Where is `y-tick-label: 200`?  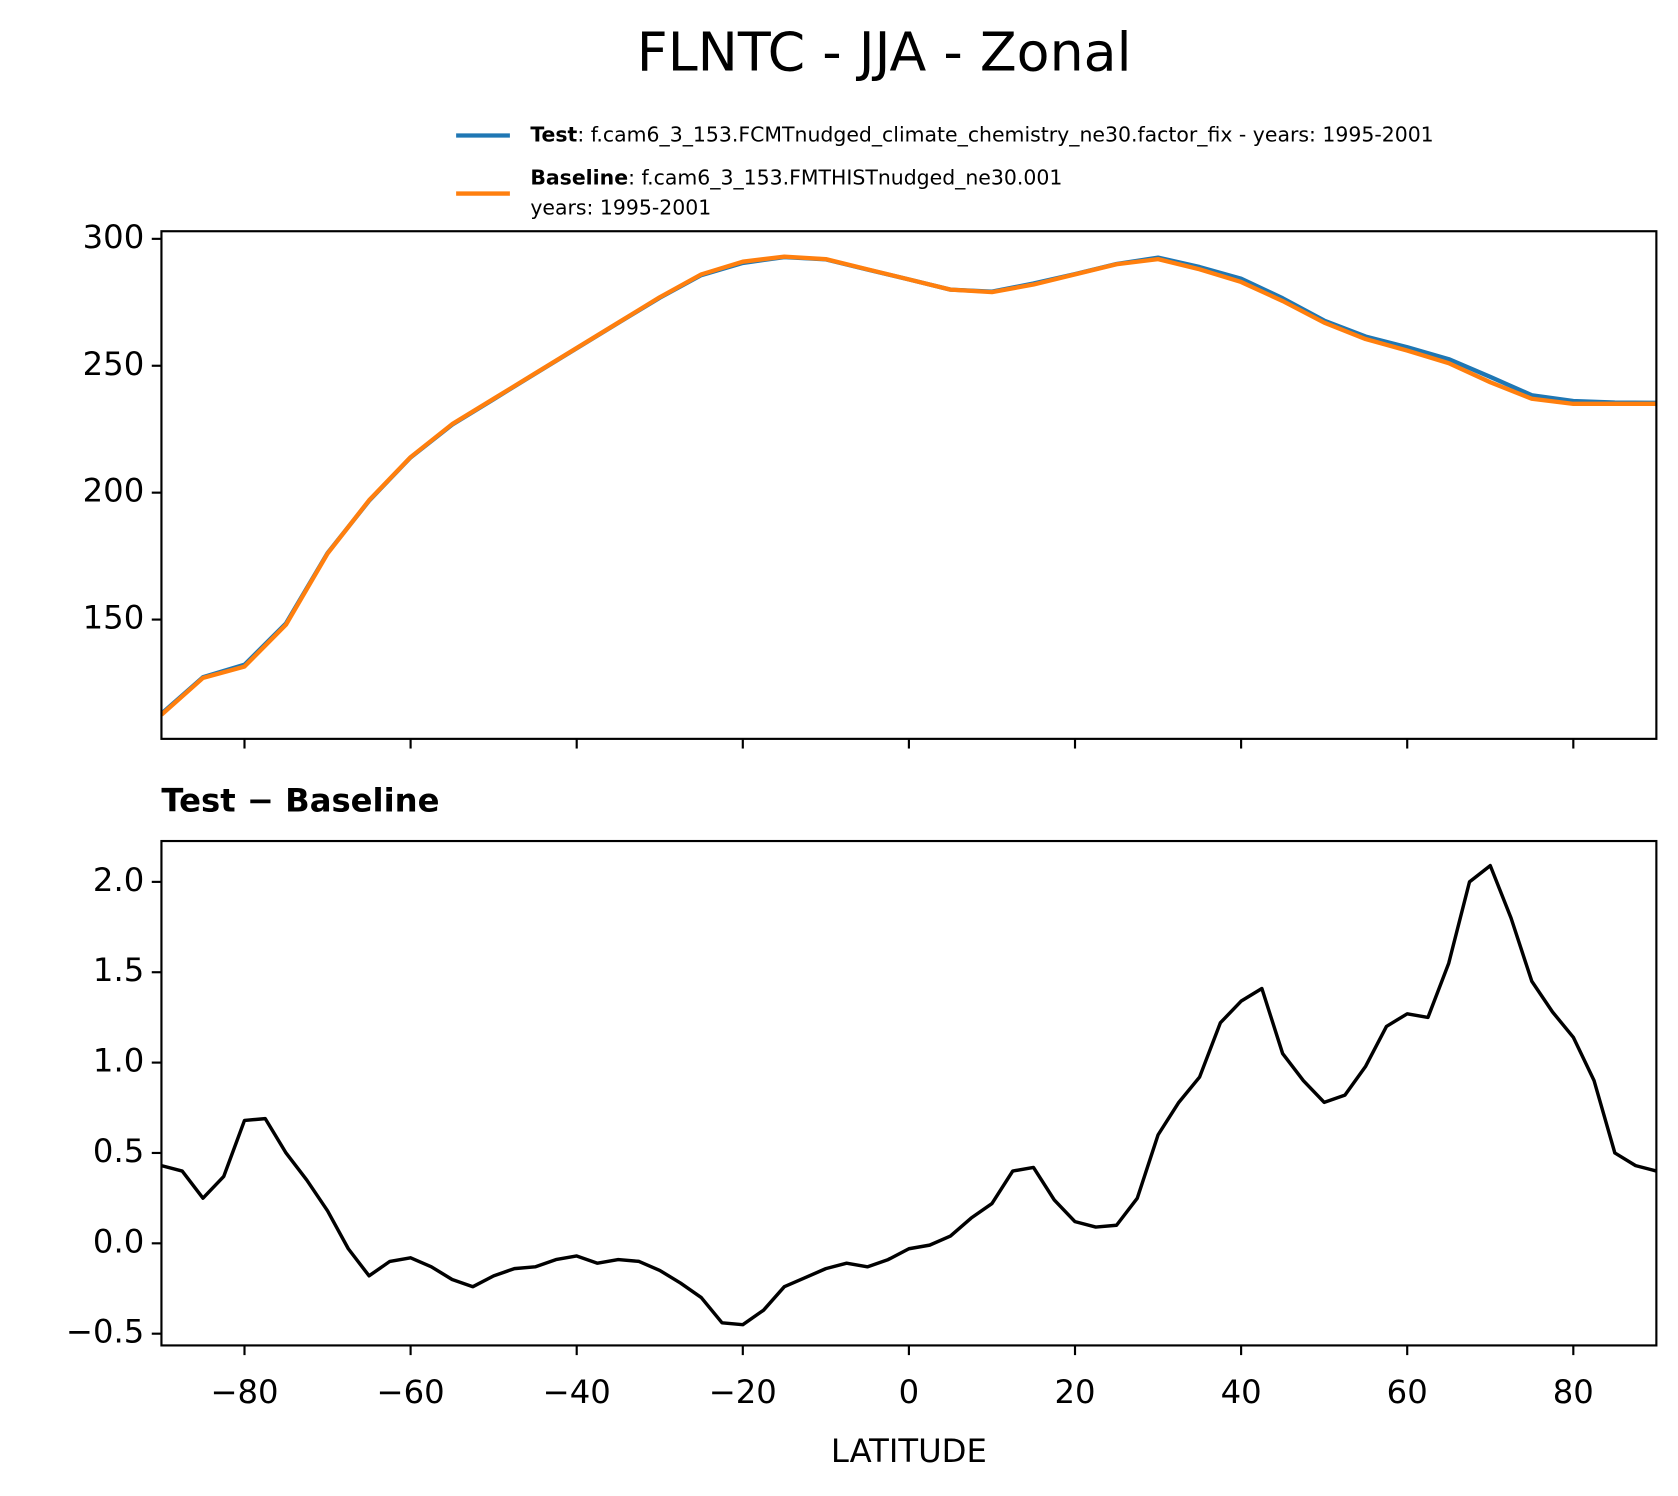
y-tick-label: 200 is located at coordinates (114, 491).